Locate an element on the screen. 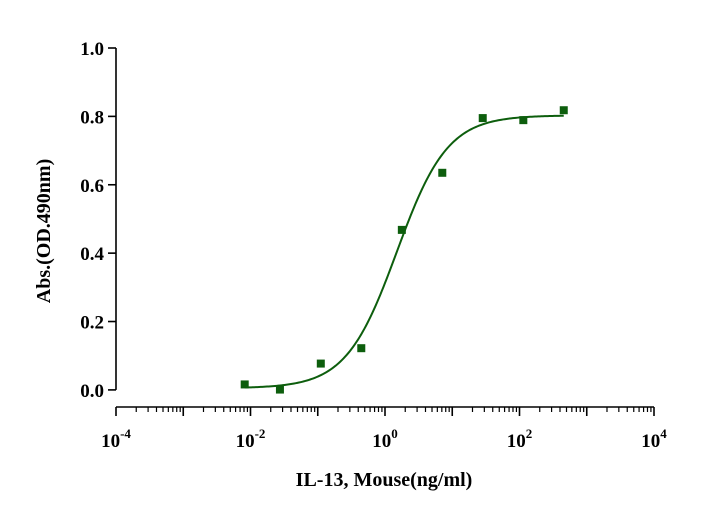 The image size is (728, 518). y-tick-label: 0.4 is located at coordinates (92, 254).